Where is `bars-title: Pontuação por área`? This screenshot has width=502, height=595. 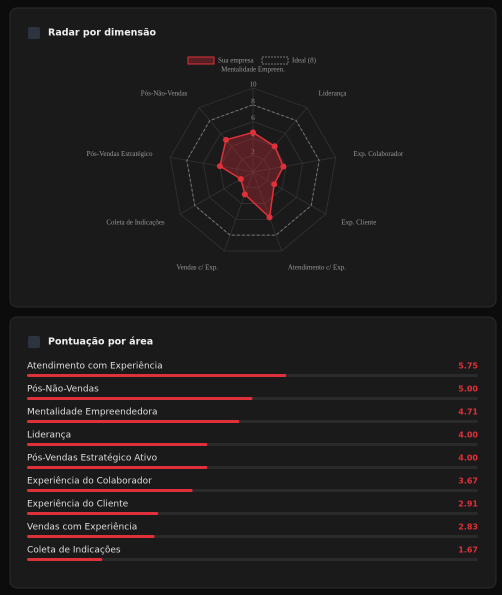 bars-title: Pontuação por área is located at coordinates (100, 342).